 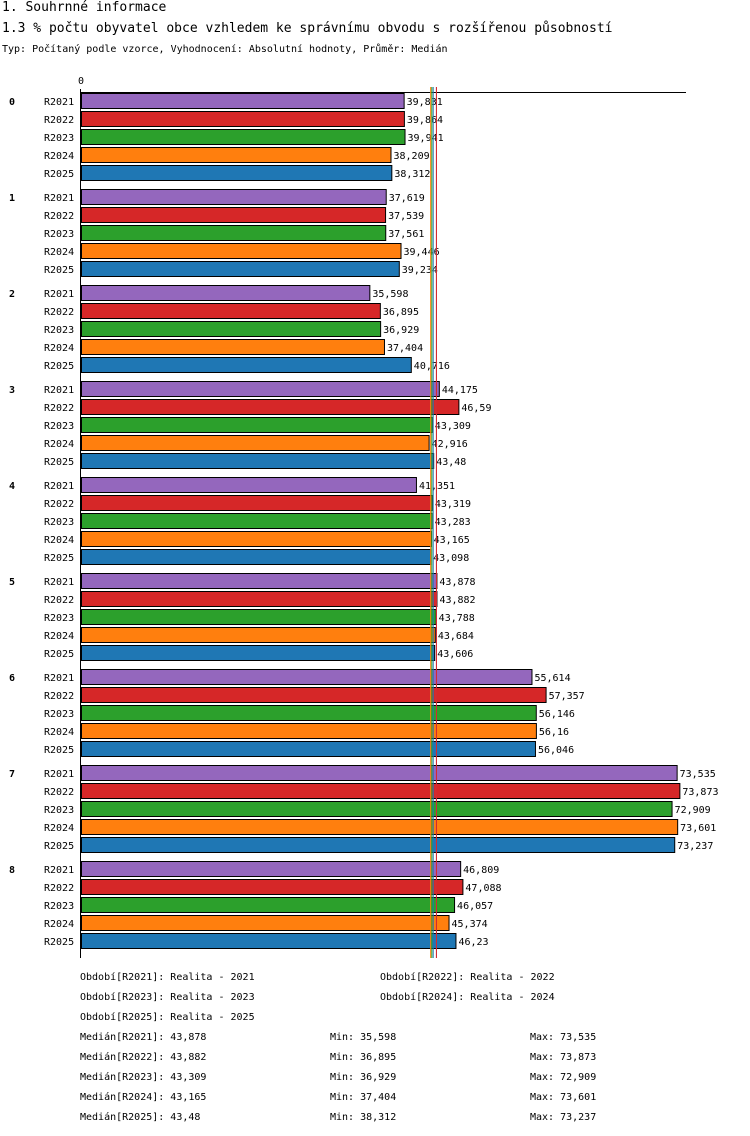 I want to click on value-label: 43,165, so click(x=452, y=540).